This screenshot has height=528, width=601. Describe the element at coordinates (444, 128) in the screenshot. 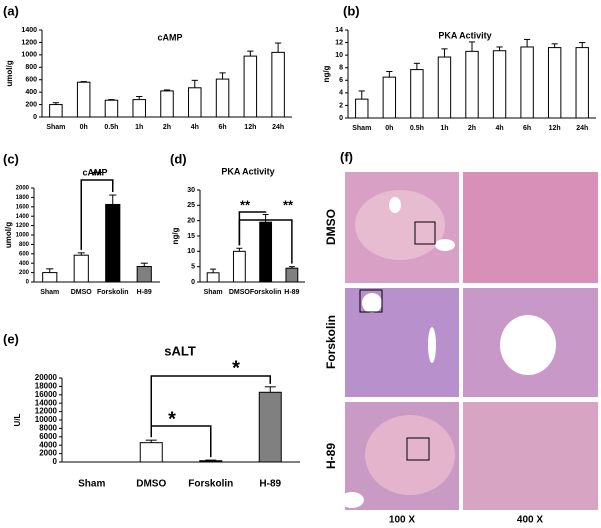

I see `x-tick-label: 1h` at that location.